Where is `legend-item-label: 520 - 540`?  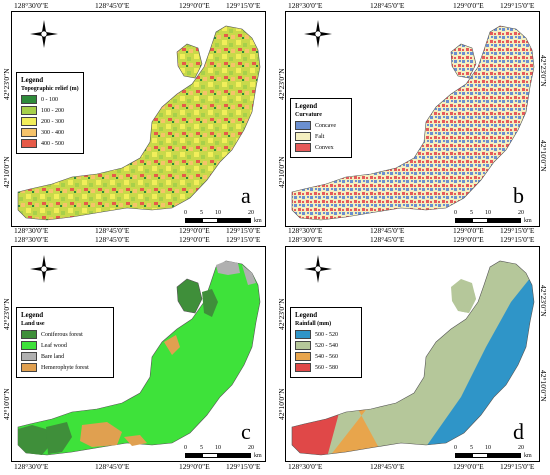
legend-item-label: 520 - 540 is located at coordinates (326, 345).